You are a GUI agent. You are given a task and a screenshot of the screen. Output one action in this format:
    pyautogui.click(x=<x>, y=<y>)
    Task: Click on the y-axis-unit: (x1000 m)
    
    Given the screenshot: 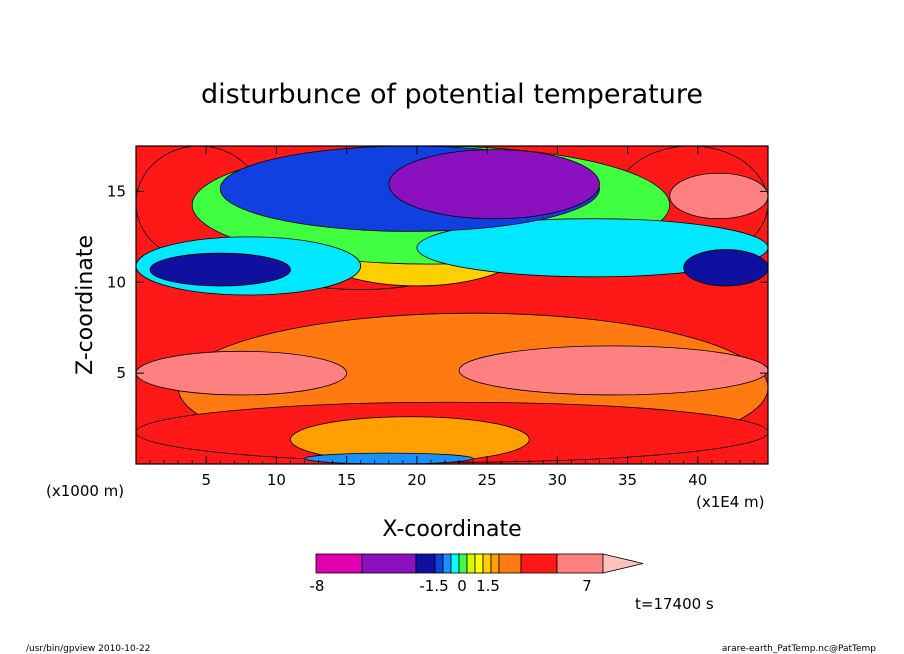 What is the action you would take?
    pyautogui.click(x=85, y=491)
    